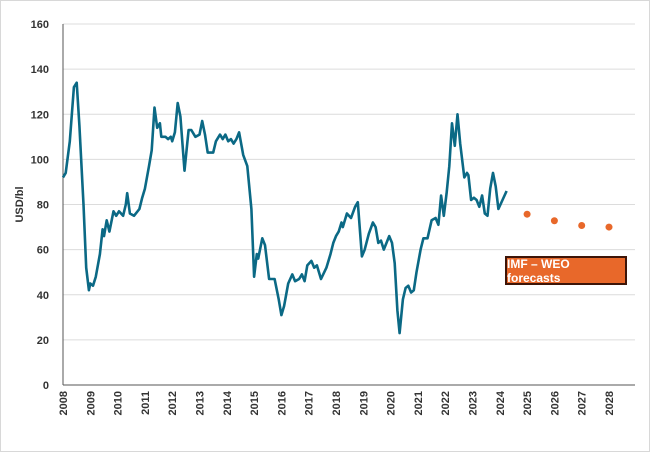 This screenshot has height=452, width=650. What do you see at coordinates (43, 341) in the screenshot?
I see `y-tick-label: 20` at bounding box center [43, 341].